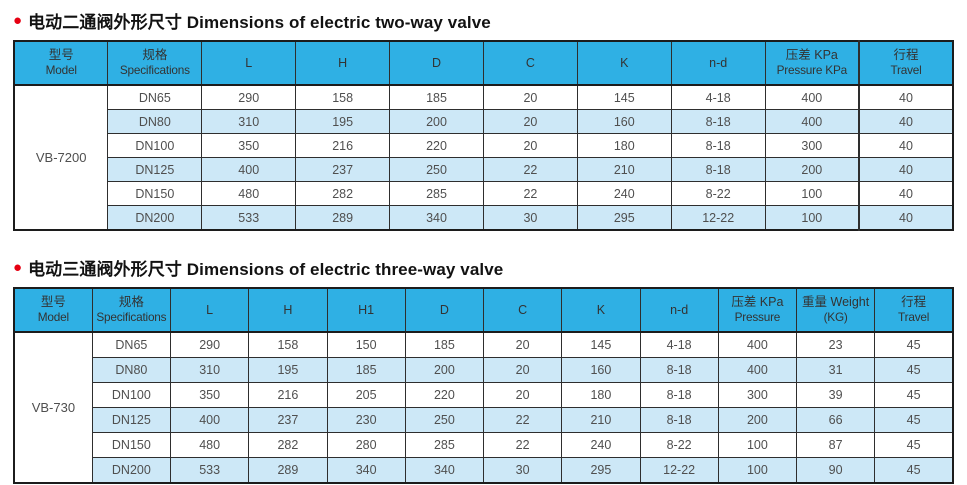 The image size is (967, 485). I want to click on value-cell: 205, so click(366, 395).